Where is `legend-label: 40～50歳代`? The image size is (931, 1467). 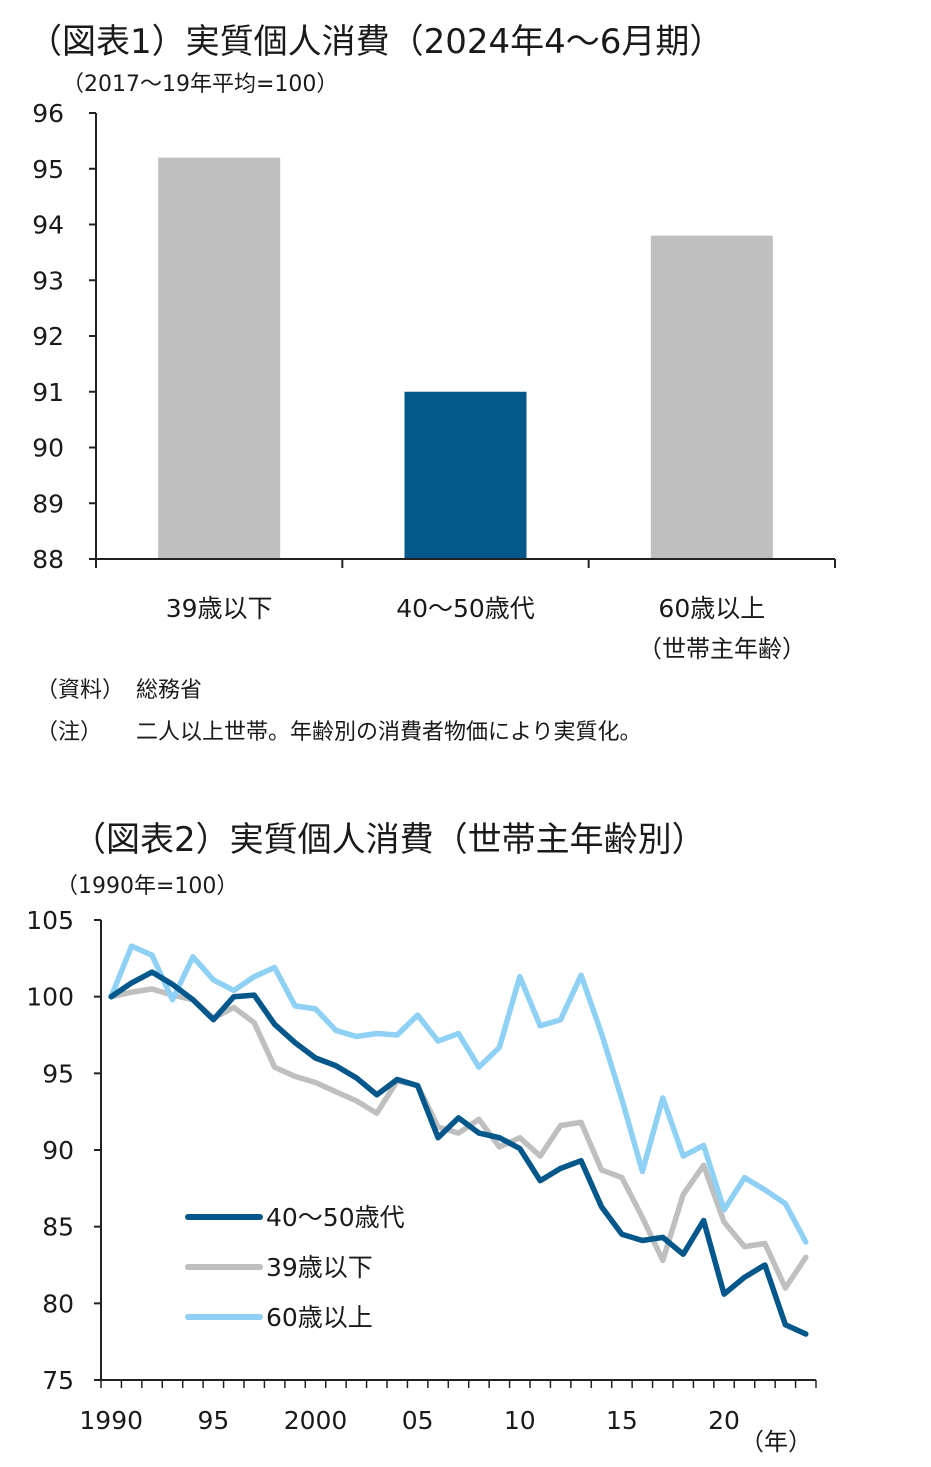 legend-label: 40～50歳代 is located at coordinates (335, 1217).